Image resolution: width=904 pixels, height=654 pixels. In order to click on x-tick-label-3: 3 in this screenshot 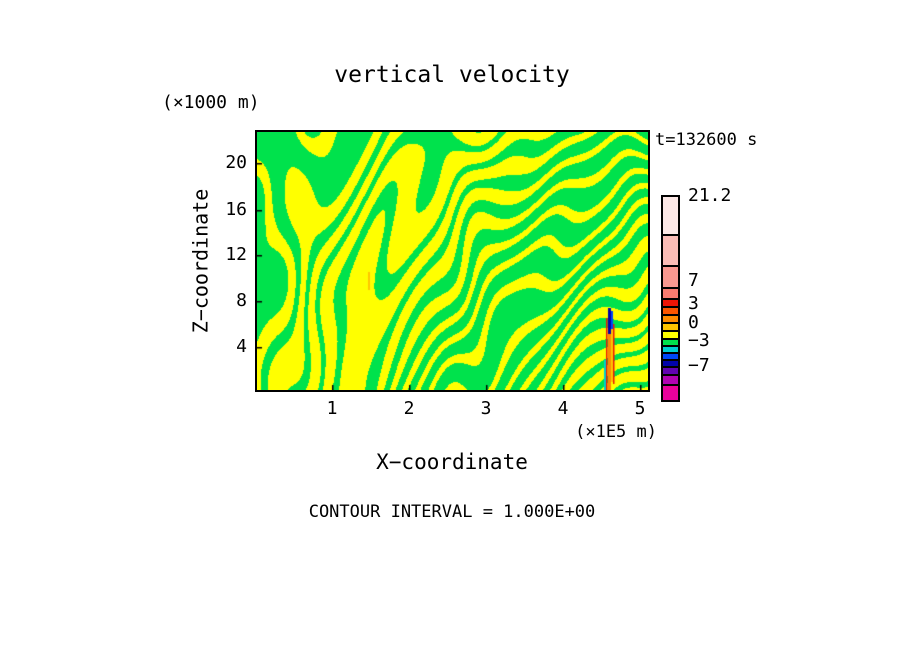, I will do `click(486, 408)`.